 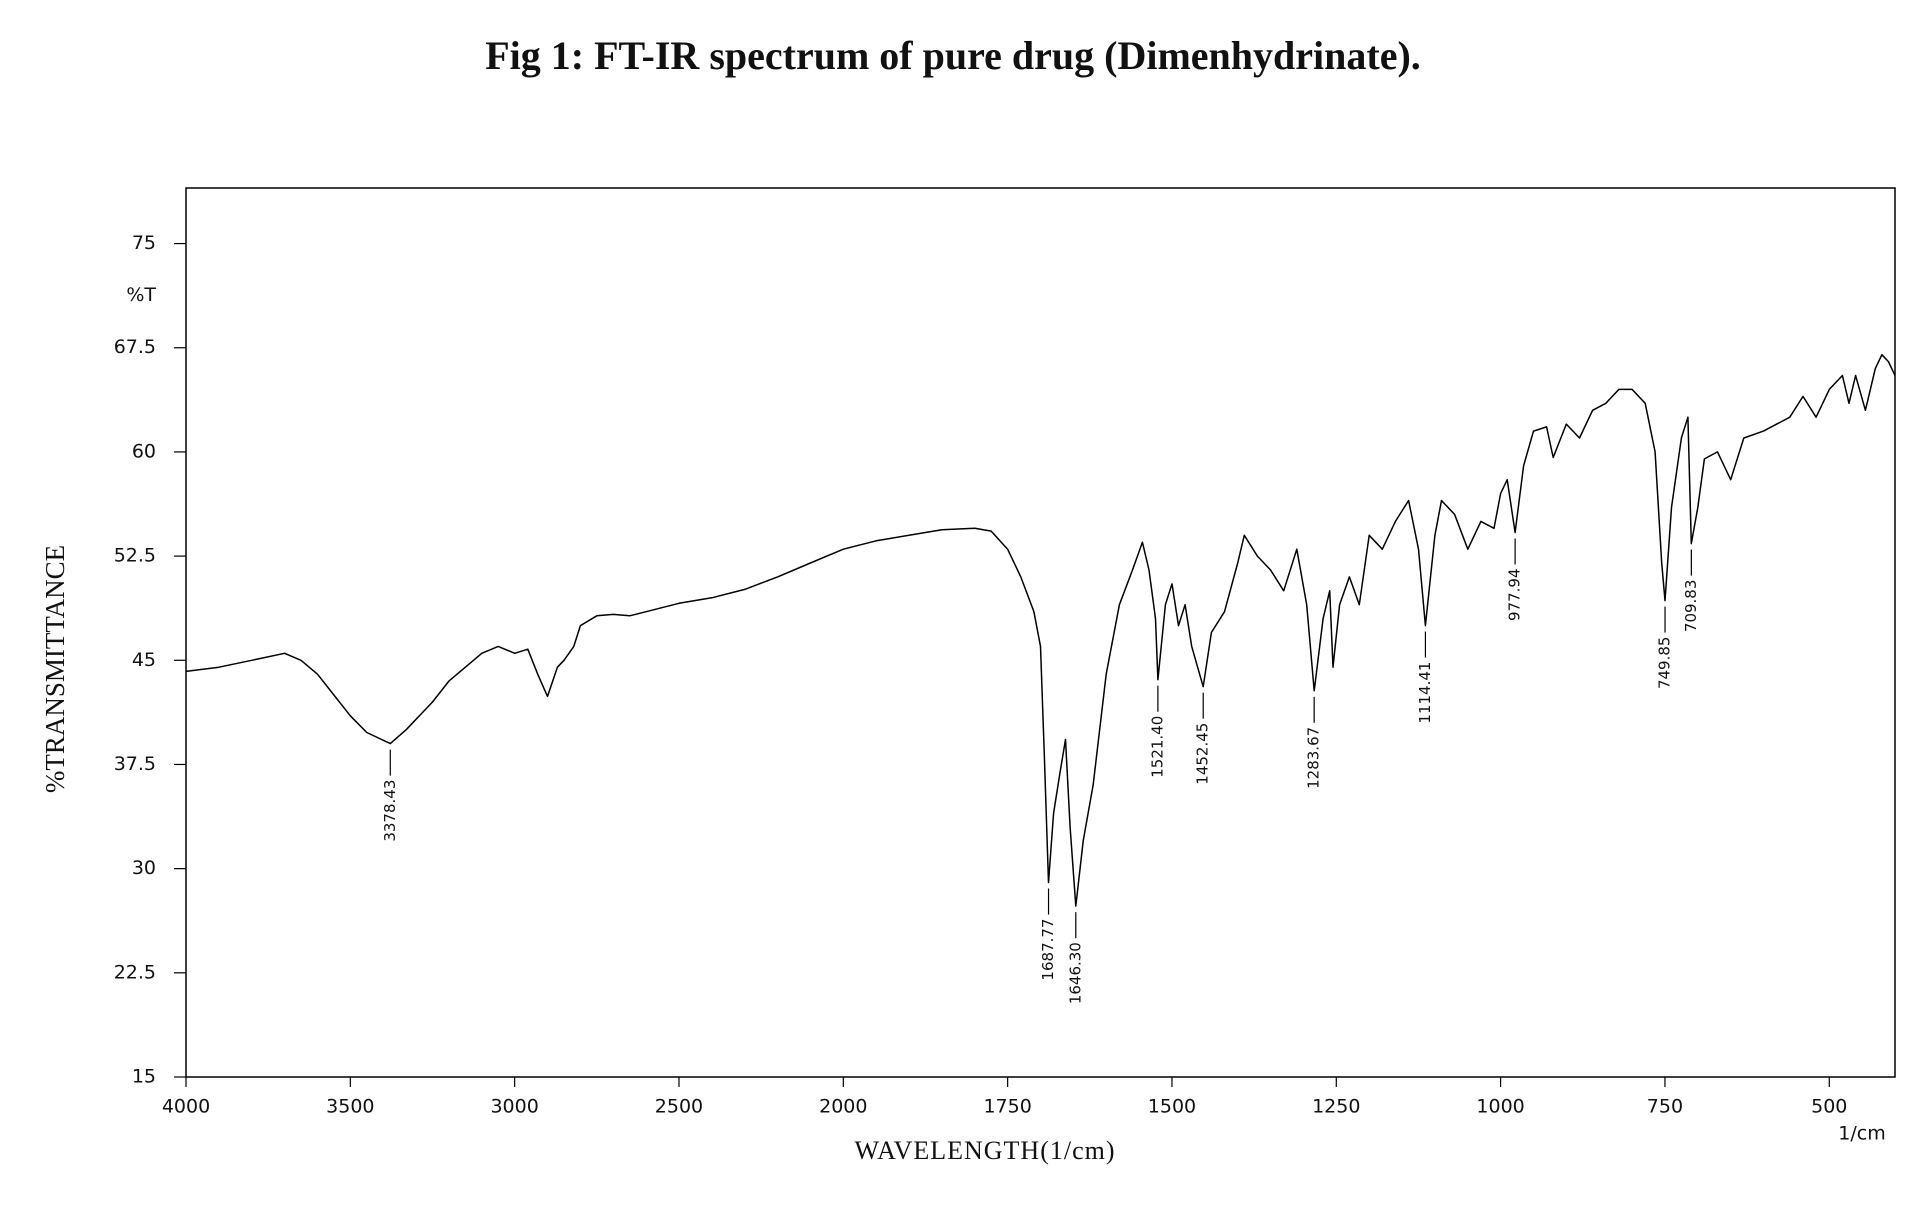 What do you see at coordinates (1075, 973) in the screenshot?
I see `peak-label: 1646.30` at bounding box center [1075, 973].